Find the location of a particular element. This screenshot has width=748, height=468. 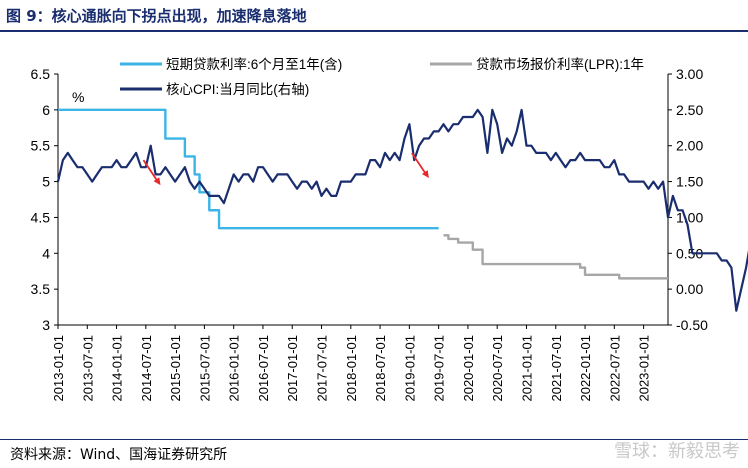

x-tick-label: 2014-01-01 is located at coordinates (117, 368).